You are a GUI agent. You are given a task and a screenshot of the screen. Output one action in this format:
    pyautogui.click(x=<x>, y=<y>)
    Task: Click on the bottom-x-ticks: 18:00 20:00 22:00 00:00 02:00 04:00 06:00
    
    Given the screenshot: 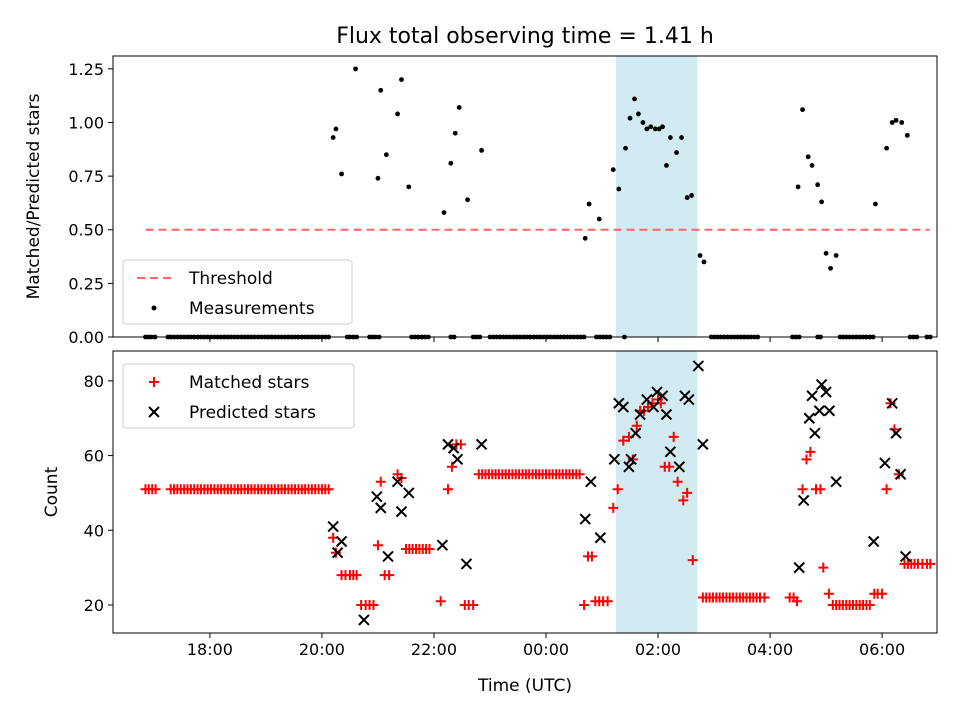 What is the action you would take?
    pyautogui.click(x=546, y=646)
    